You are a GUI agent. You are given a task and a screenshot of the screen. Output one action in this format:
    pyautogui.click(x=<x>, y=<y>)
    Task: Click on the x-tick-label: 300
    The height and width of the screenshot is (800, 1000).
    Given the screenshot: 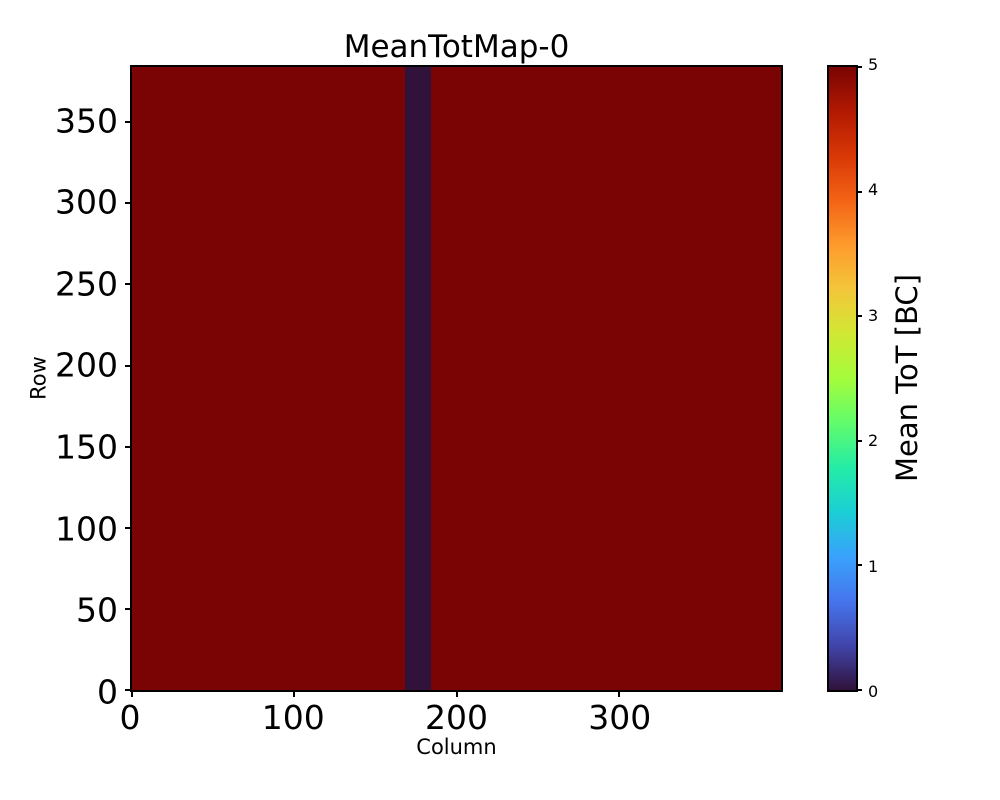 What is the action you would take?
    pyautogui.click(x=620, y=717)
    